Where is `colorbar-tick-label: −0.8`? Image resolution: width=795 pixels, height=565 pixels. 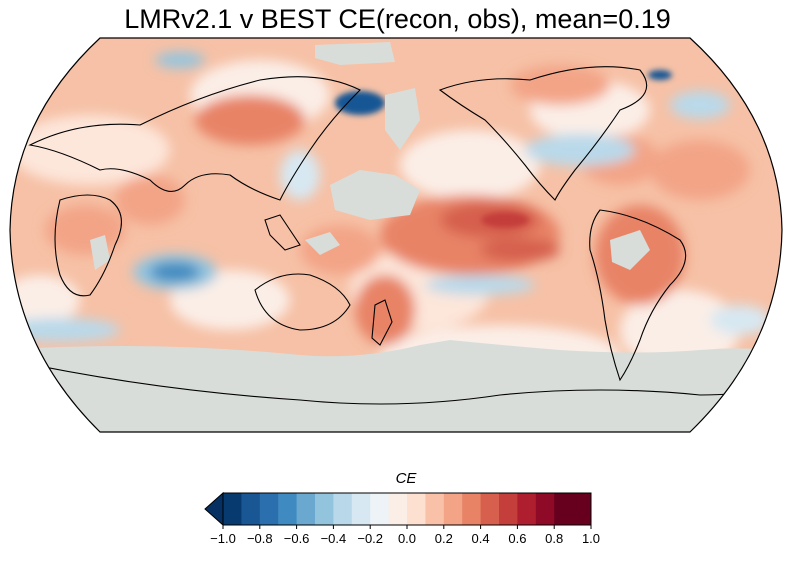
colorbar-tick-label: −0.8 is located at coordinates (260, 538).